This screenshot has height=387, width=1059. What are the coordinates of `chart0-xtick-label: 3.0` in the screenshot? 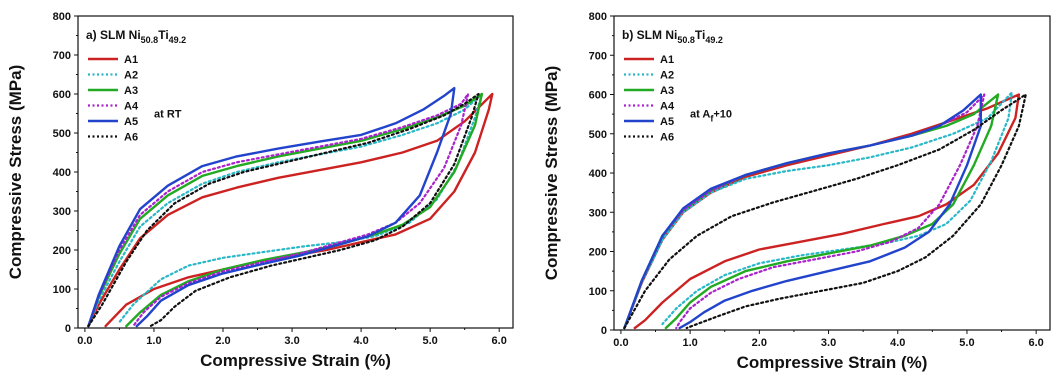 It's located at (291, 341).